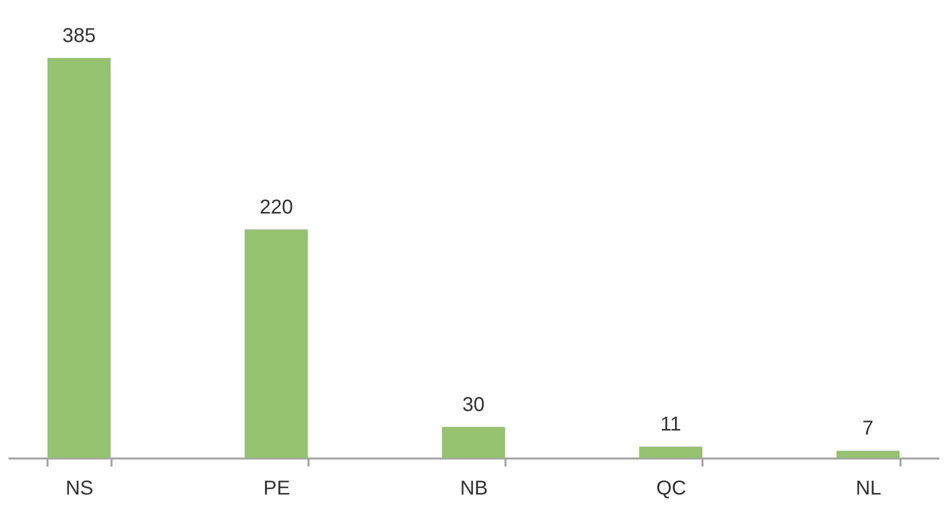 This screenshot has width=947, height=509. What do you see at coordinates (473, 405) in the screenshot?
I see `data-label: 30` at bounding box center [473, 405].